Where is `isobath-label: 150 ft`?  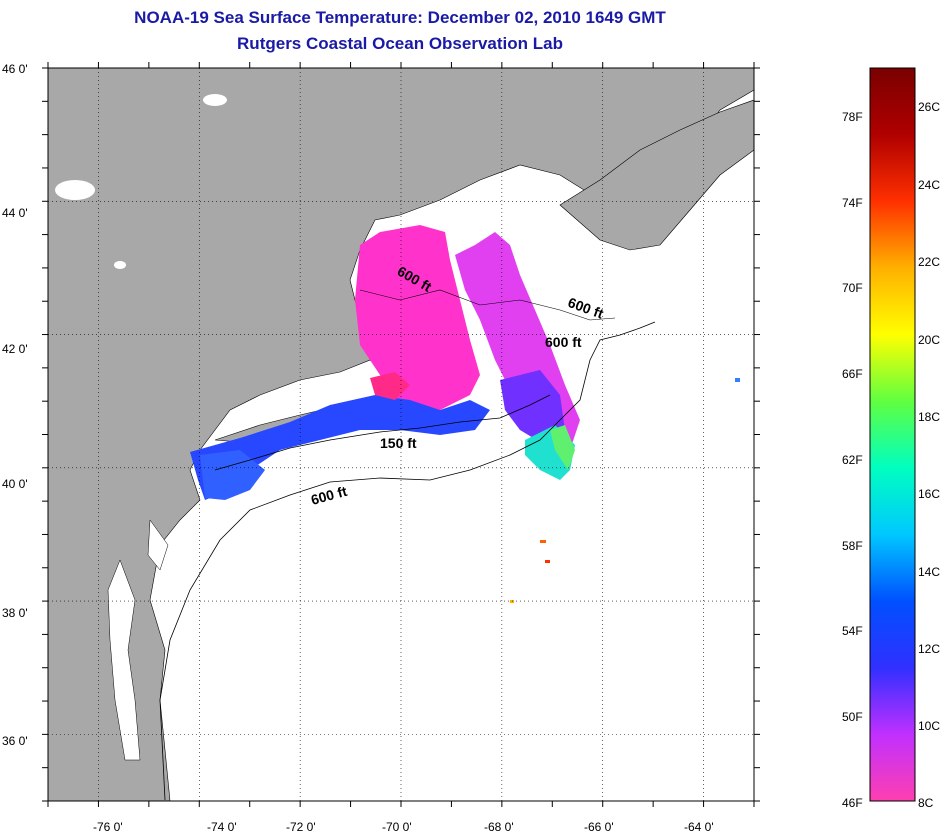
isobath-label: 150 ft is located at coordinates (398, 443).